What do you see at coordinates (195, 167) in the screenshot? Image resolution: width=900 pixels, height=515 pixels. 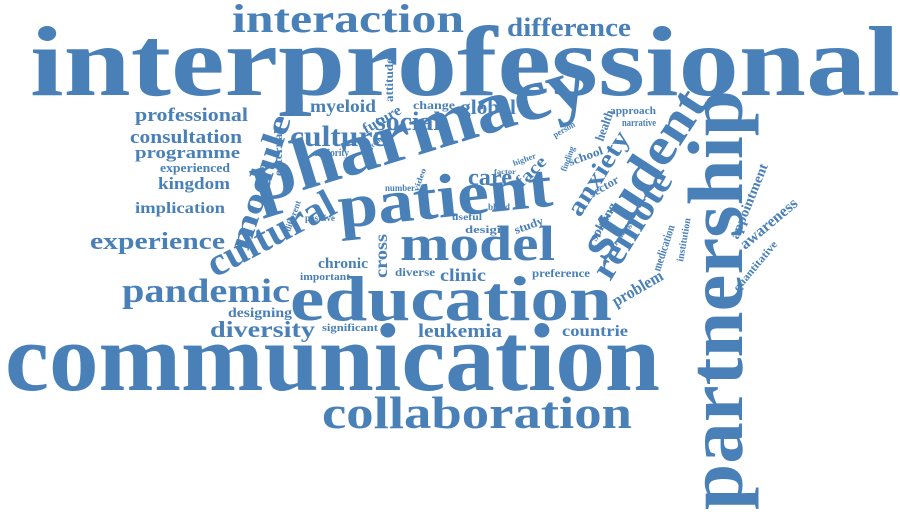 I see `word: experienced` at bounding box center [195, 167].